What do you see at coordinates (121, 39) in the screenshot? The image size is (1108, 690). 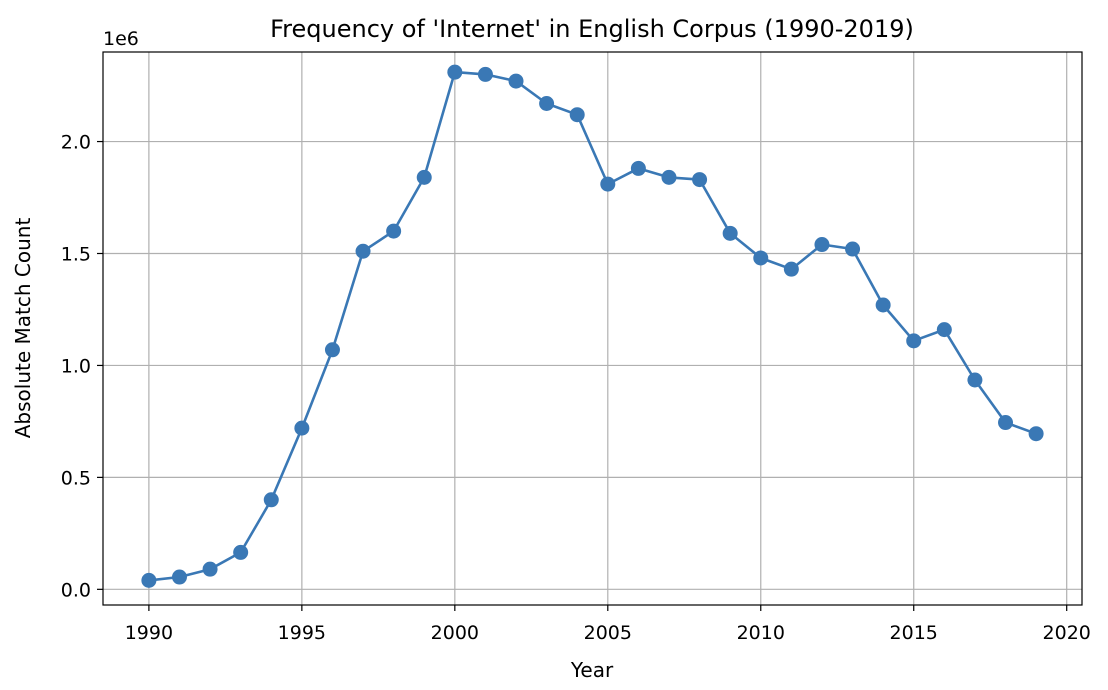 I see `y-offset-label: 1e6` at bounding box center [121, 39].